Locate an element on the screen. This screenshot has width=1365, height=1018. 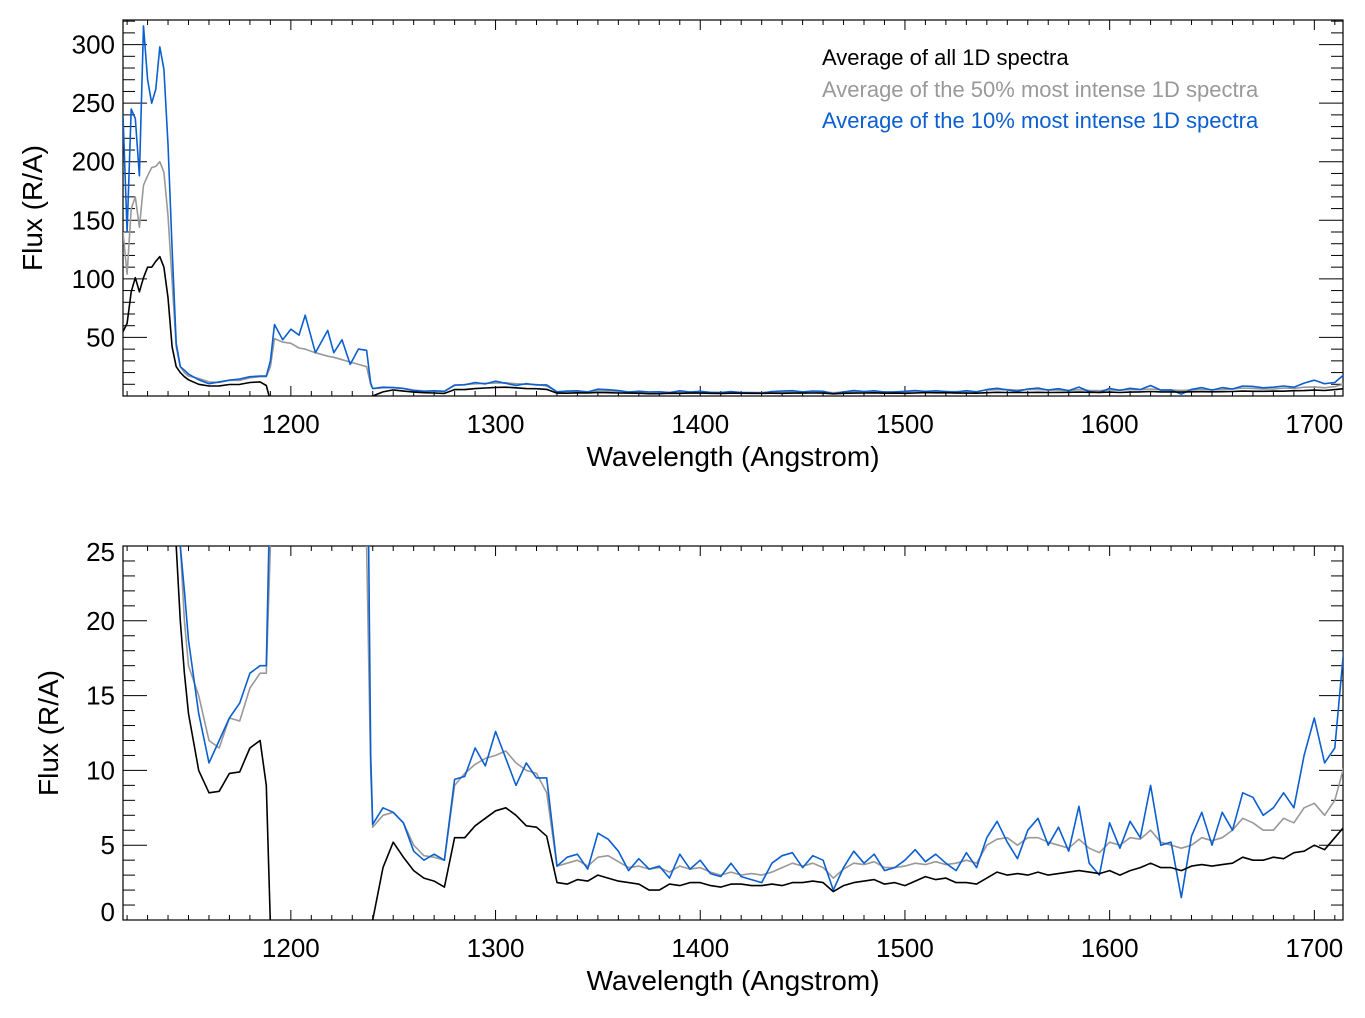
y-tick-label: 5 is located at coordinates (108, 845).